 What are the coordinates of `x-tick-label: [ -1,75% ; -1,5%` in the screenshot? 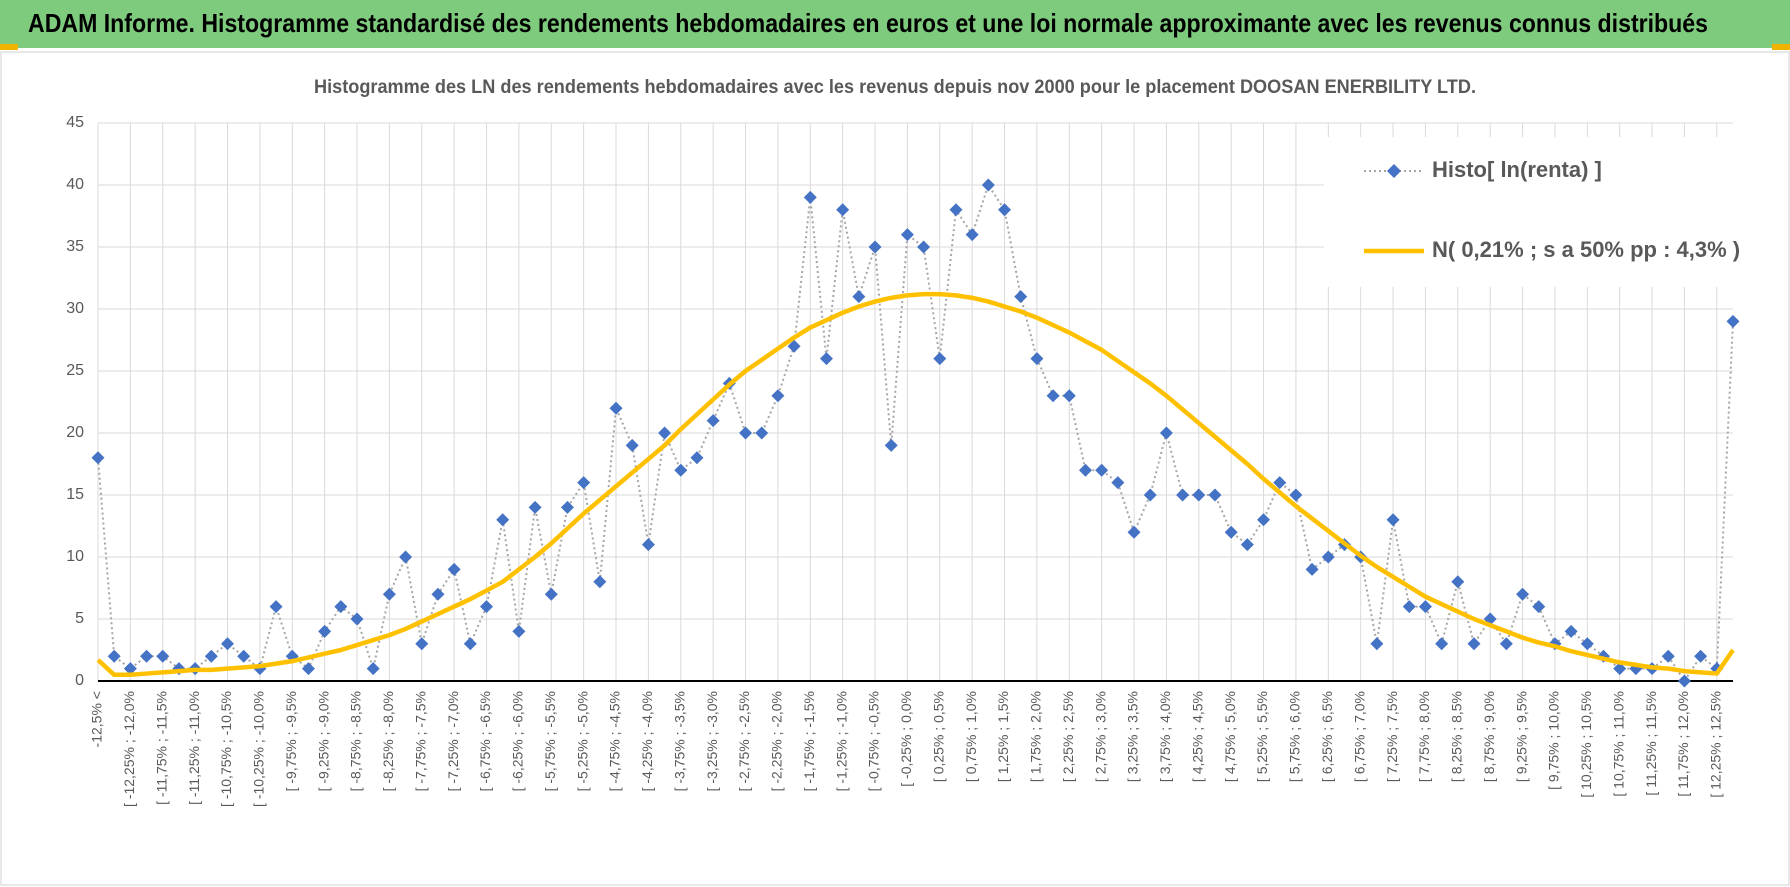 It's located at (809, 741).